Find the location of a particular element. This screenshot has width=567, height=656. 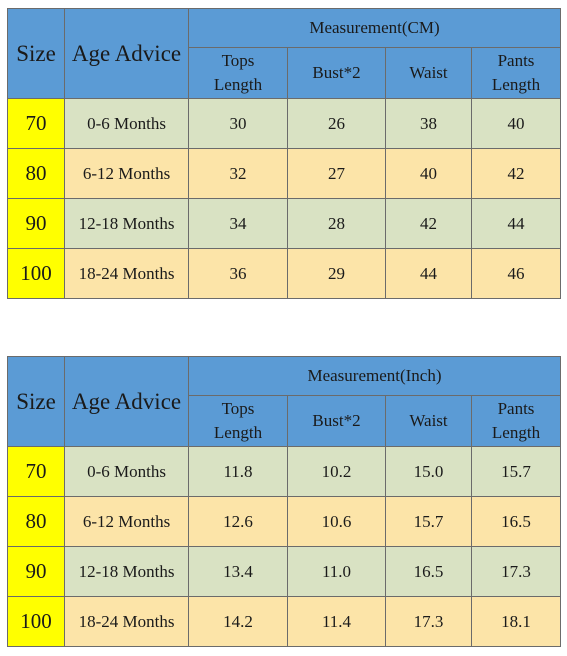

measurement-header: Measurement(CM) is located at coordinates (374, 28).